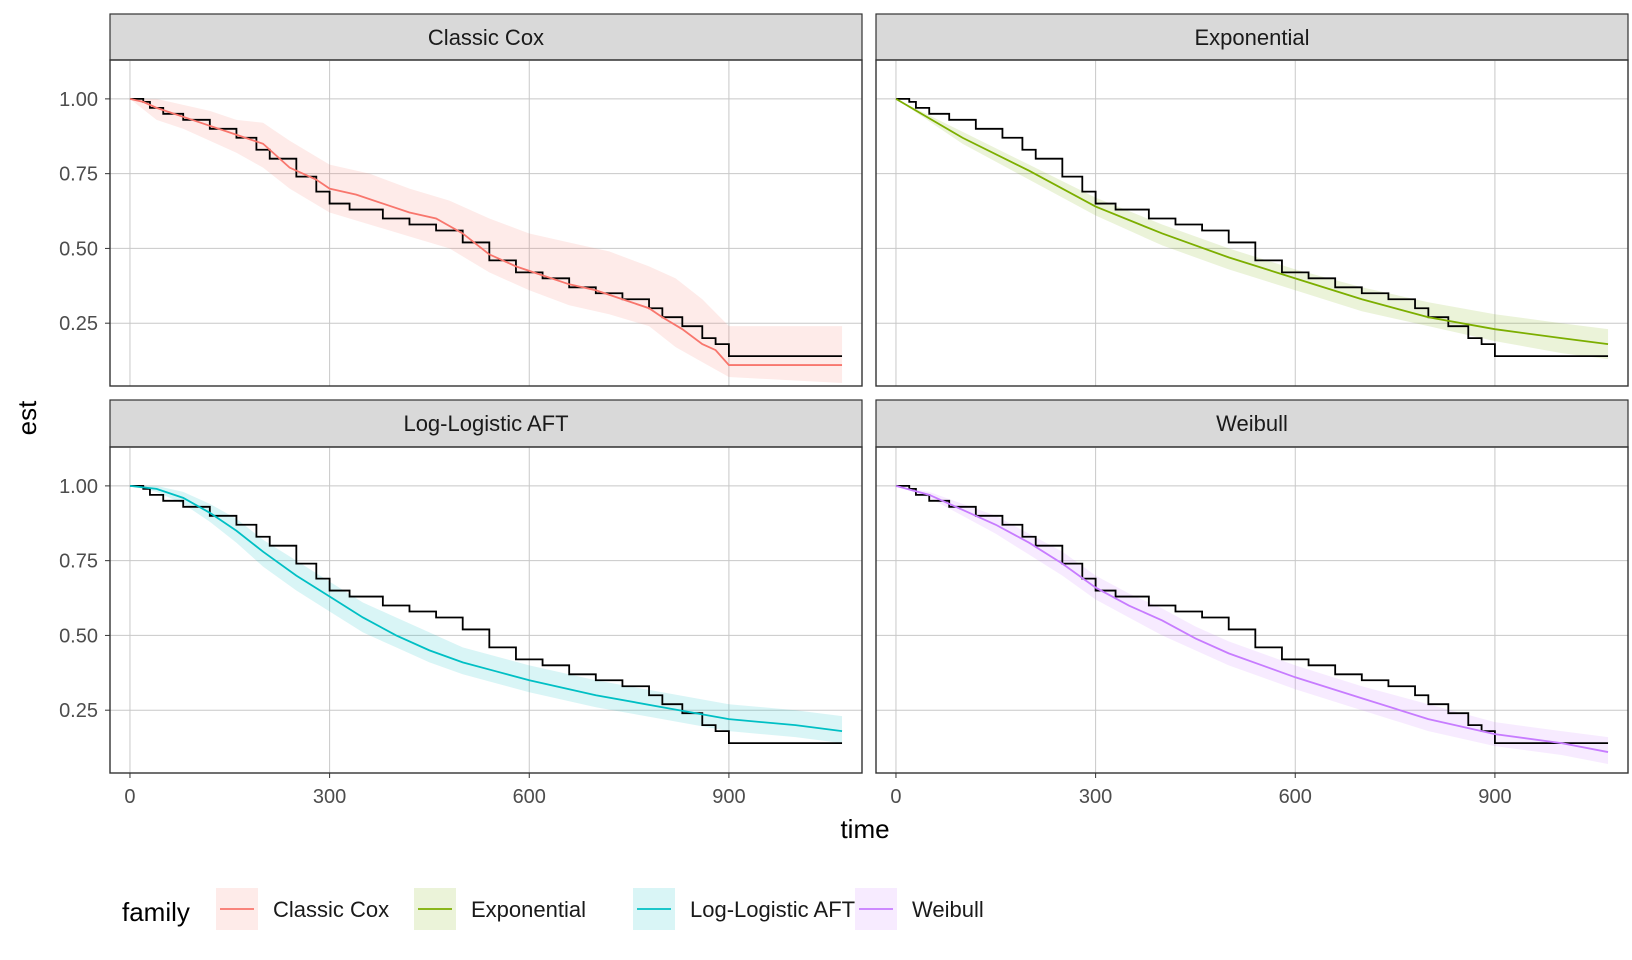 Image resolution: width=1632 pixels, height=960 pixels. I want to click on panel-strip-label: Weibull, so click(1252, 423).